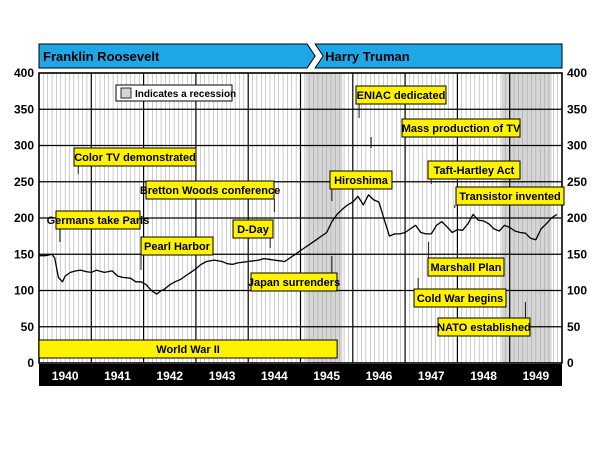 The height and width of the screenshot is (450, 600). Describe the element at coordinates (65, 376) in the screenshot. I see `x-tick-year: 1940` at that location.